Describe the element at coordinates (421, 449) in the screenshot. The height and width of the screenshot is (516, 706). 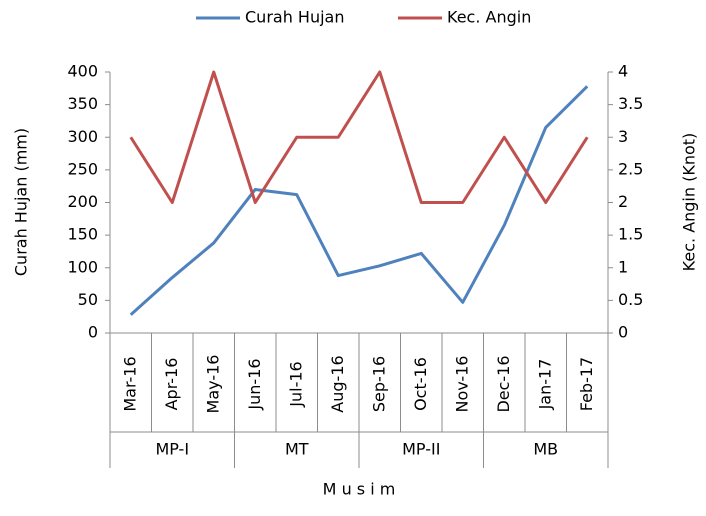
I see `group-label: MP-II` at that location.